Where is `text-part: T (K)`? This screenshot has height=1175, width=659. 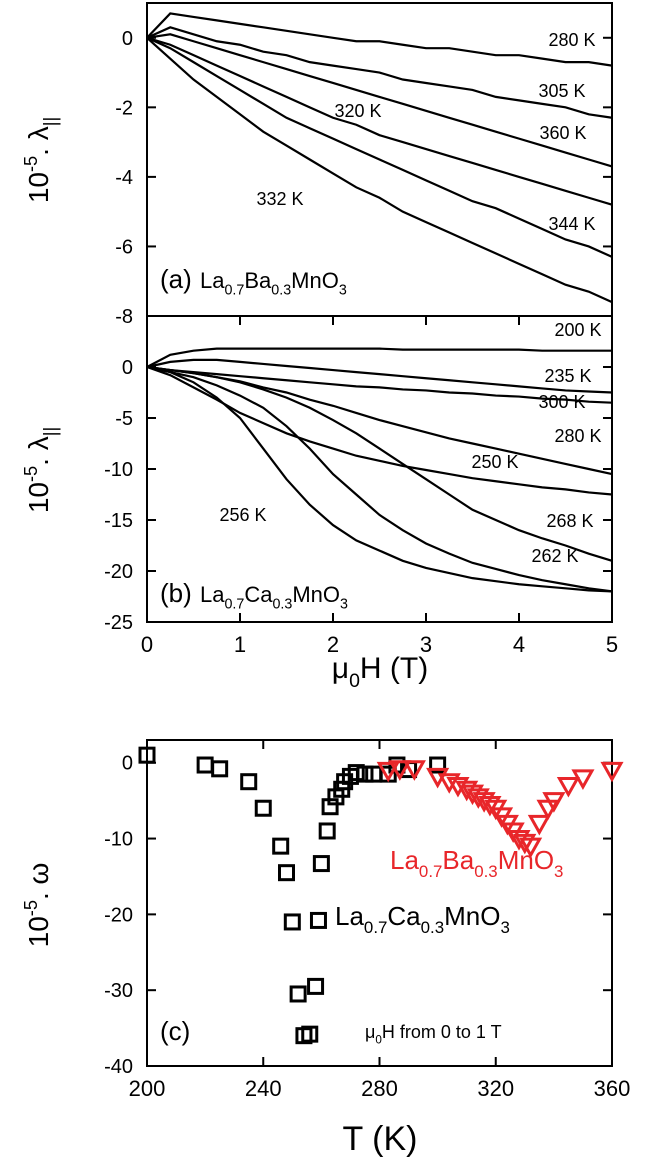
text-part: T (K) is located at coordinates (380, 1139).